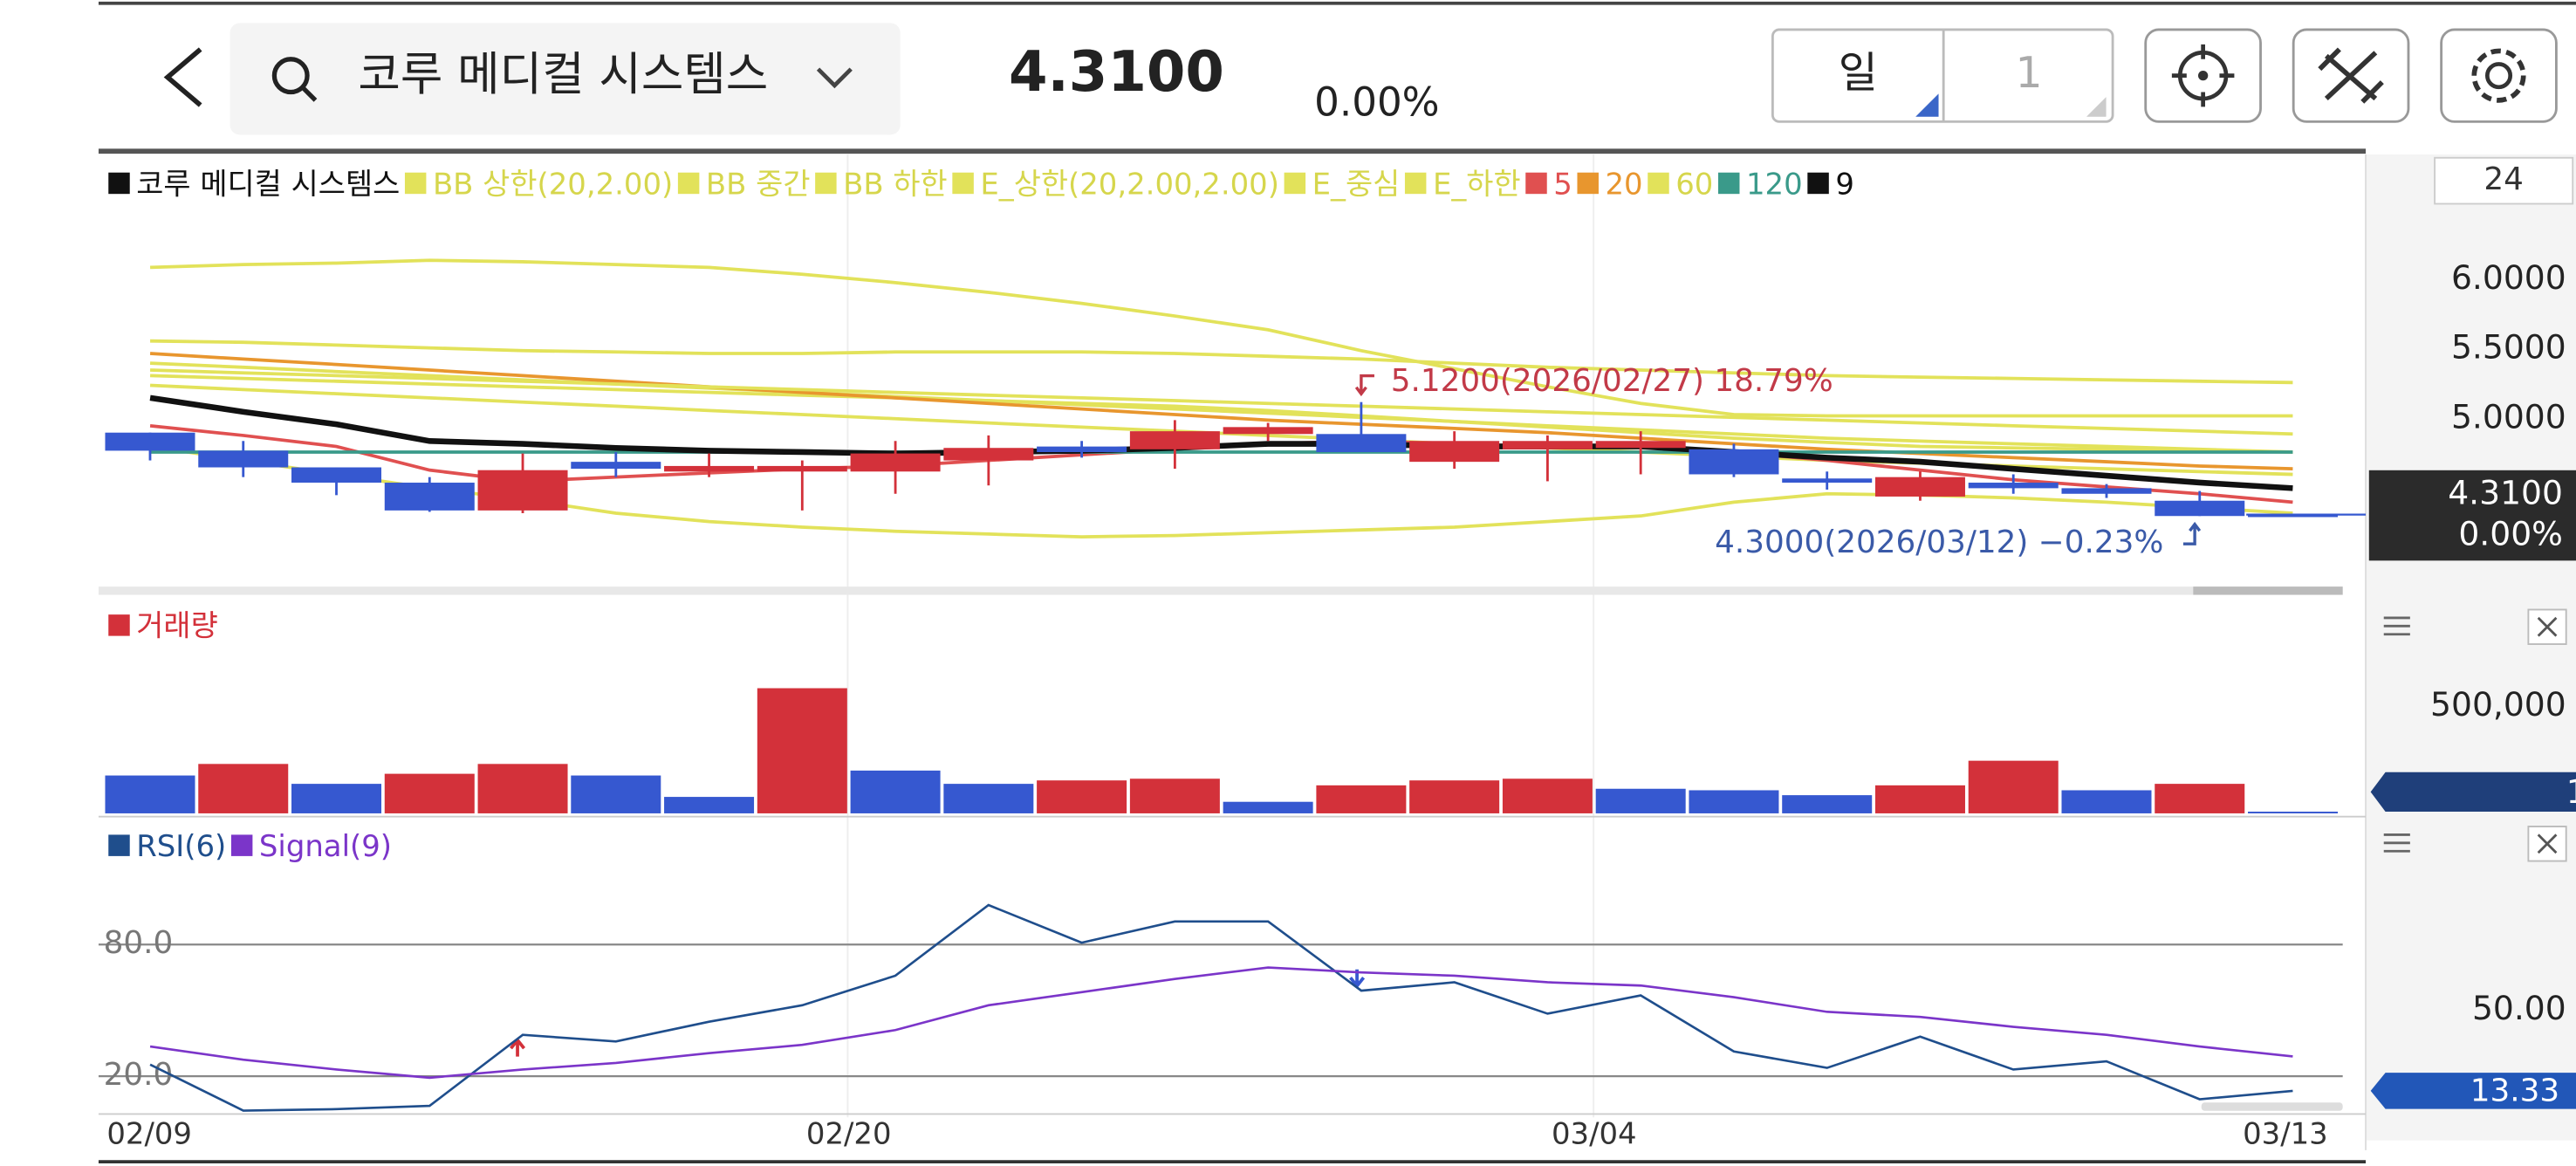 The image size is (2576, 1166). What do you see at coordinates (1594, 1133) in the screenshot?
I see `x-tick-label: 03/04` at bounding box center [1594, 1133].